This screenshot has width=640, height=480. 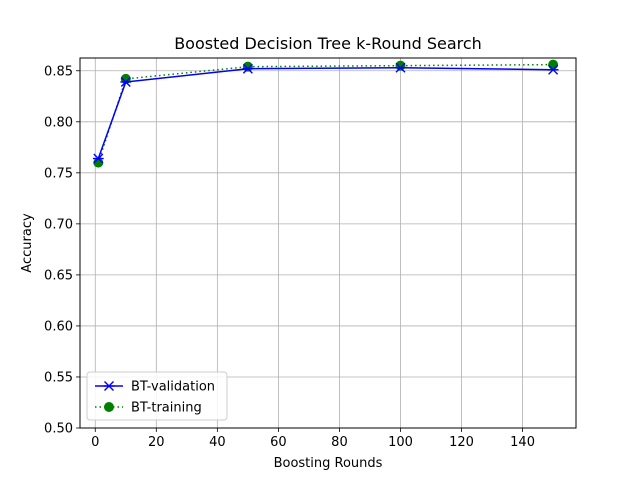 What do you see at coordinates (522, 442) in the screenshot?
I see `x-tick-label: 140` at bounding box center [522, 442].